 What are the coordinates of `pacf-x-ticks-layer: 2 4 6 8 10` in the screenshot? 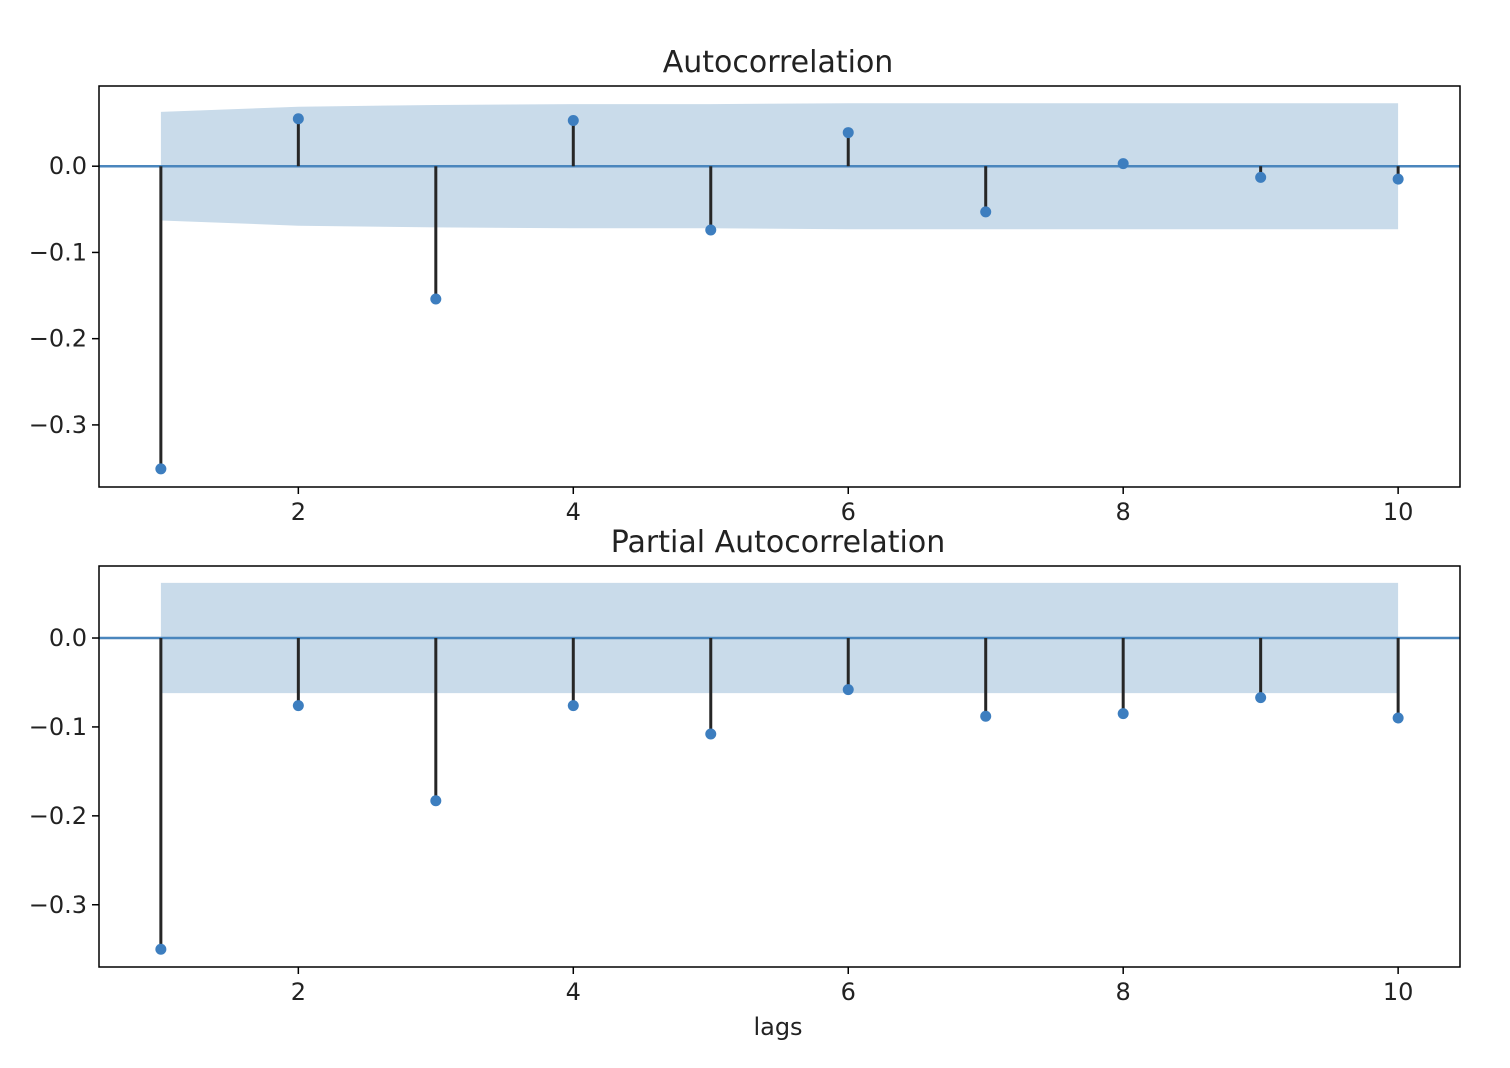 It's located at (852, 986).